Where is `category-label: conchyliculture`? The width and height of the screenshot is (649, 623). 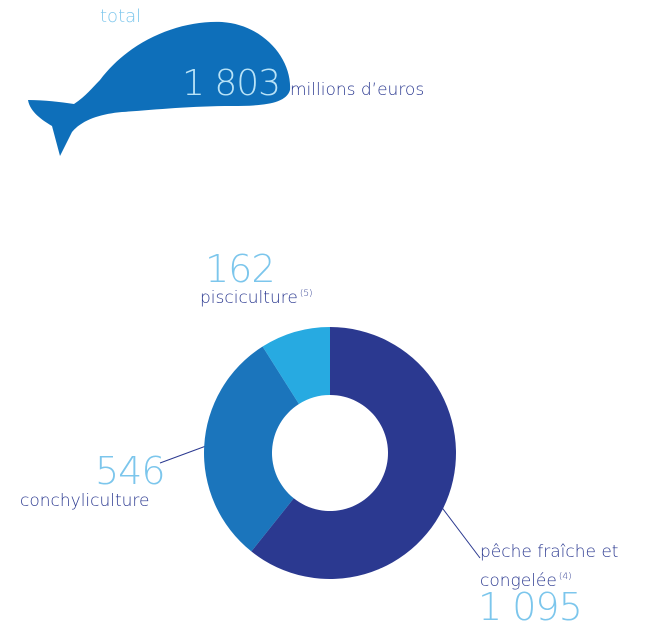 category-label: conchyliculture is located at coordinates (85, 501).